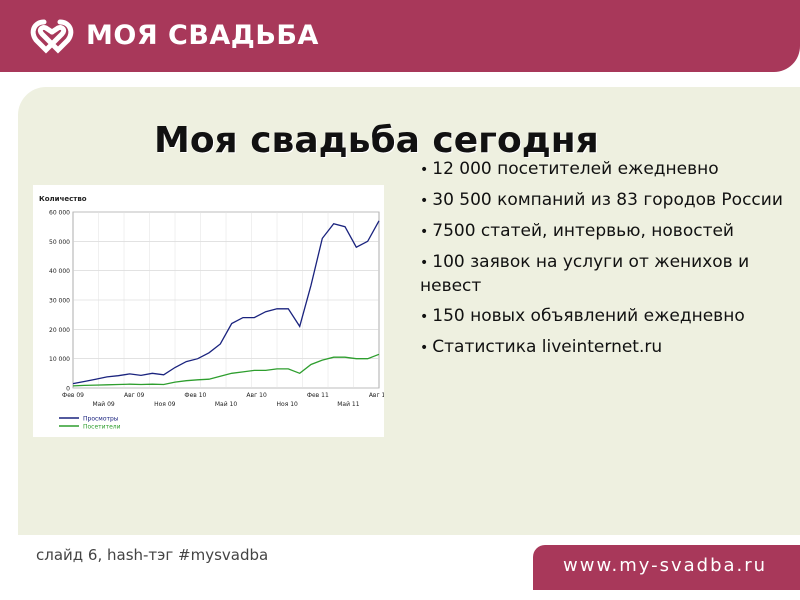 This screenshot has height=600, width=800. What do you see at coordinates (400, 36) in the screenshot?
I see `header-bar: МОЯ СВАДЬБА` at bounding box center [400, 36].